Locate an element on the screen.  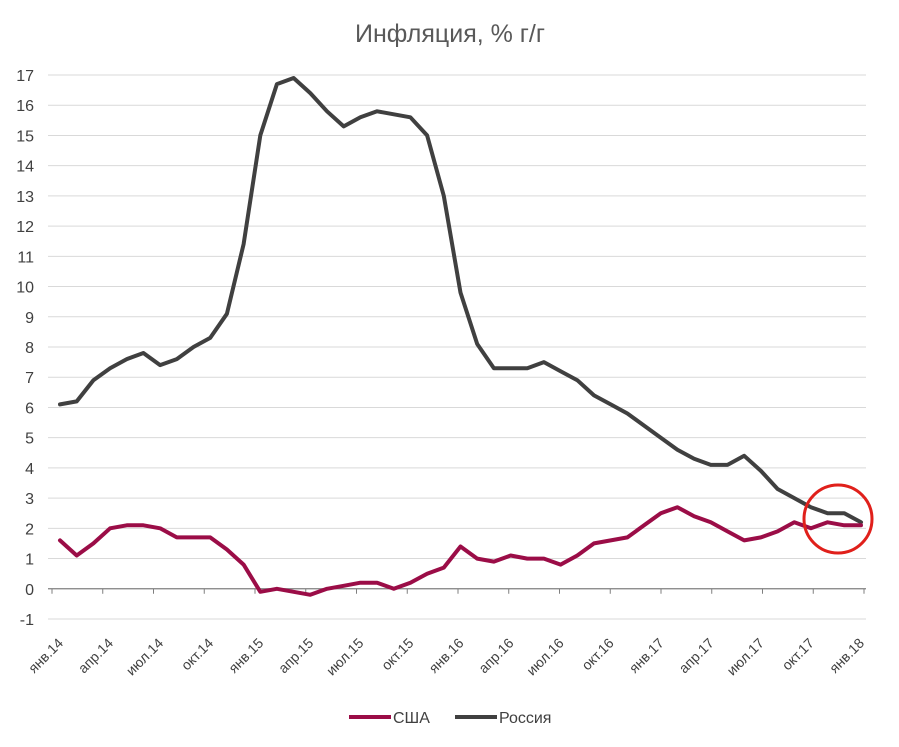
y-tick-label: 11 is located at coordinates (25, 257).